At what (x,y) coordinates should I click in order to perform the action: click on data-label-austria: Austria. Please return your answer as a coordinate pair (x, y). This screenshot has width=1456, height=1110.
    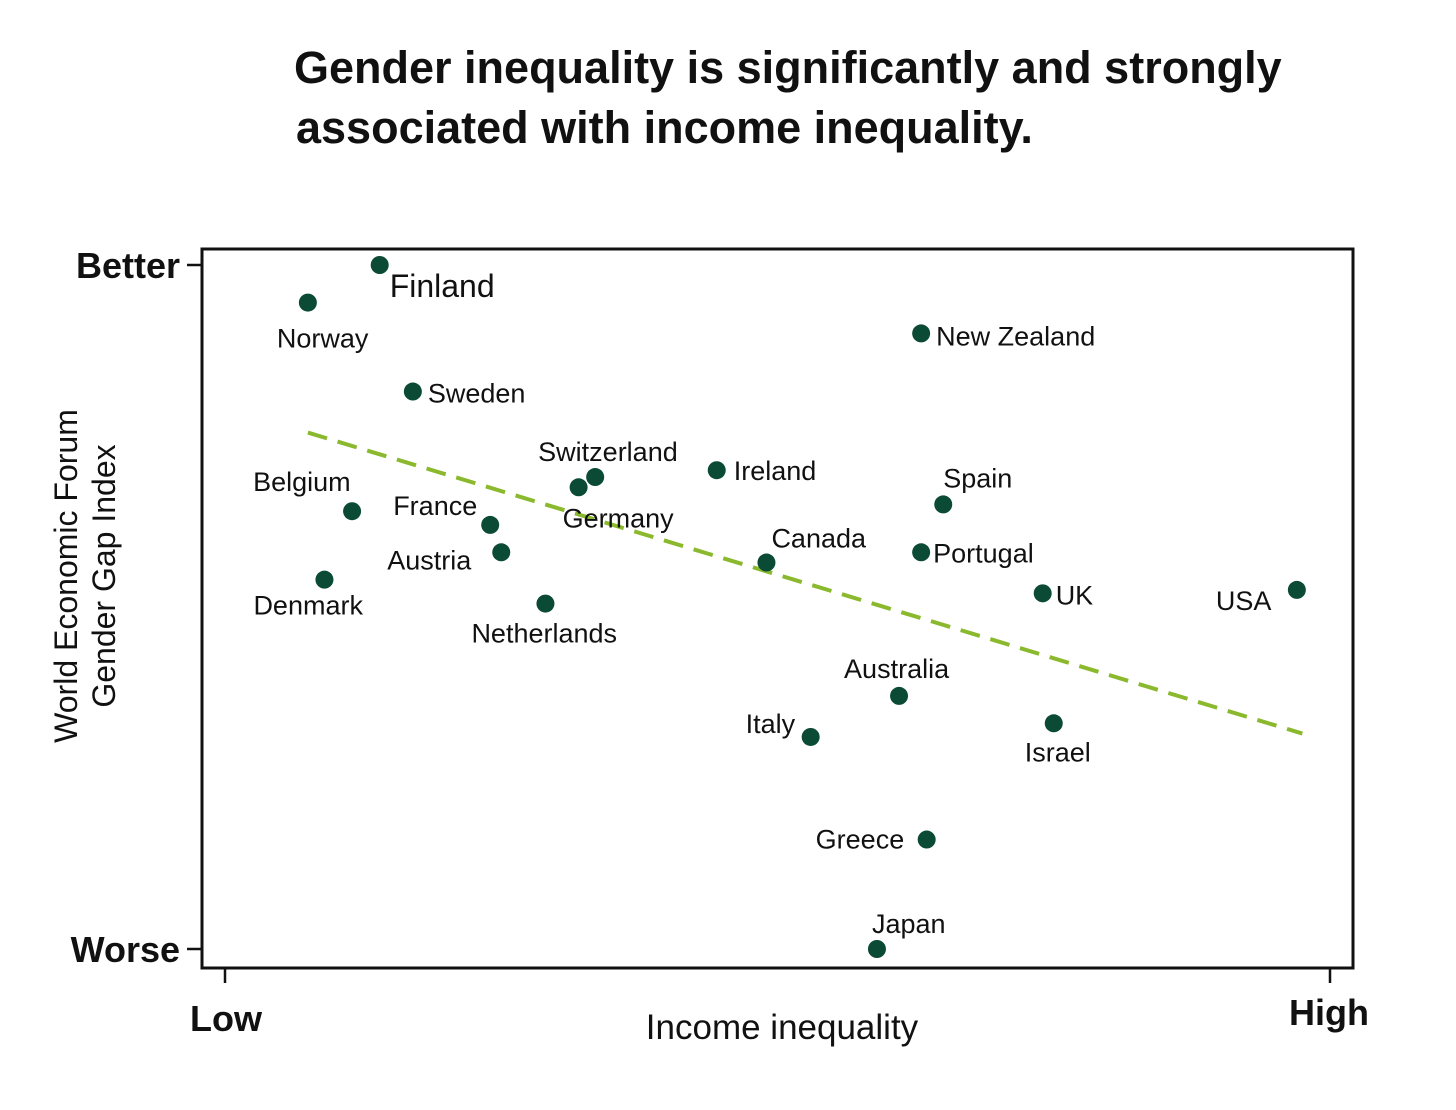
    Looking at the image, I should click on (429, 560).